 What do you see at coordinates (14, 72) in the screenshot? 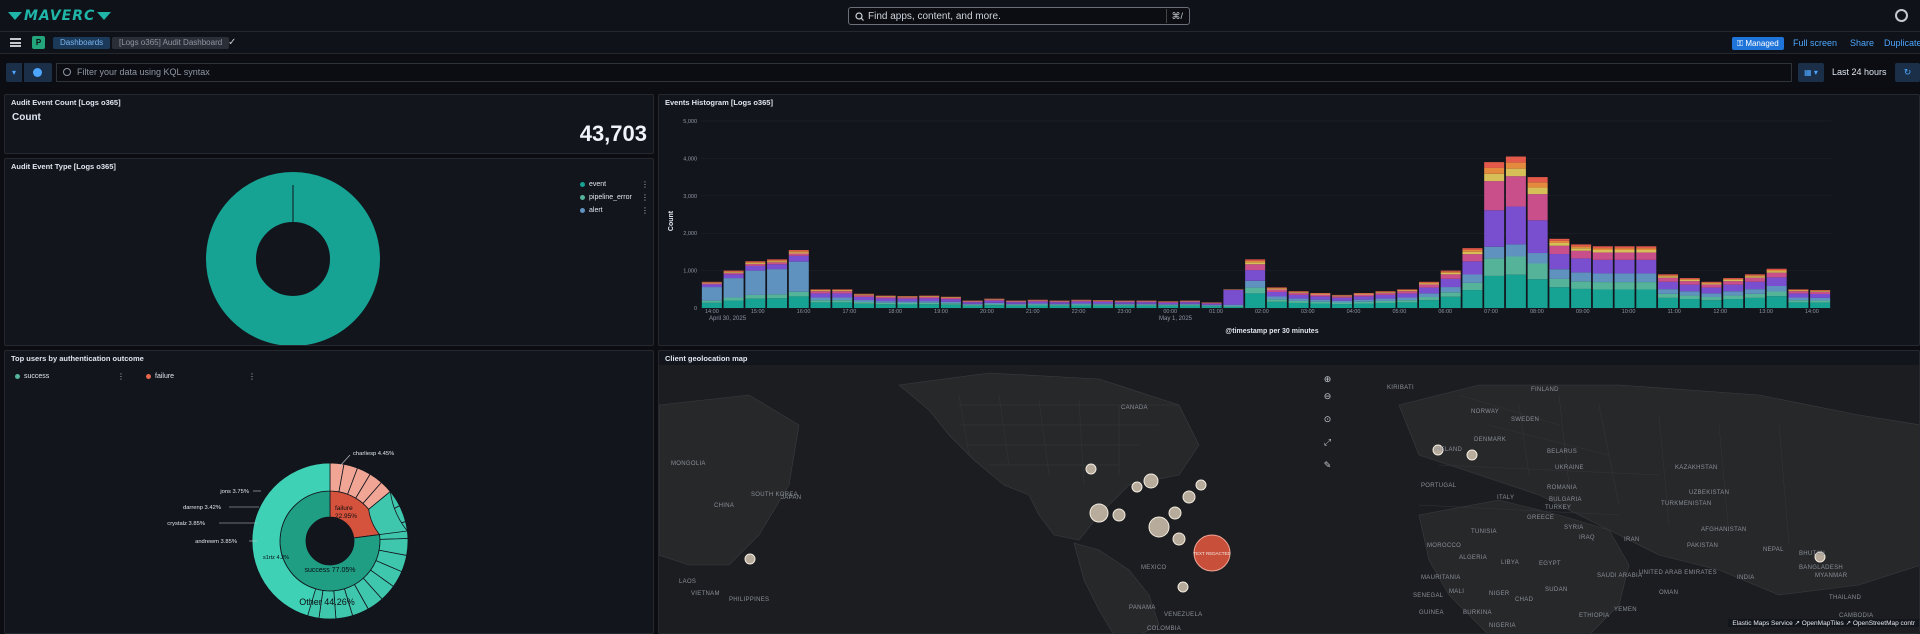
I see `filter-menu-button: ▾` at bounding box center [14, 72].